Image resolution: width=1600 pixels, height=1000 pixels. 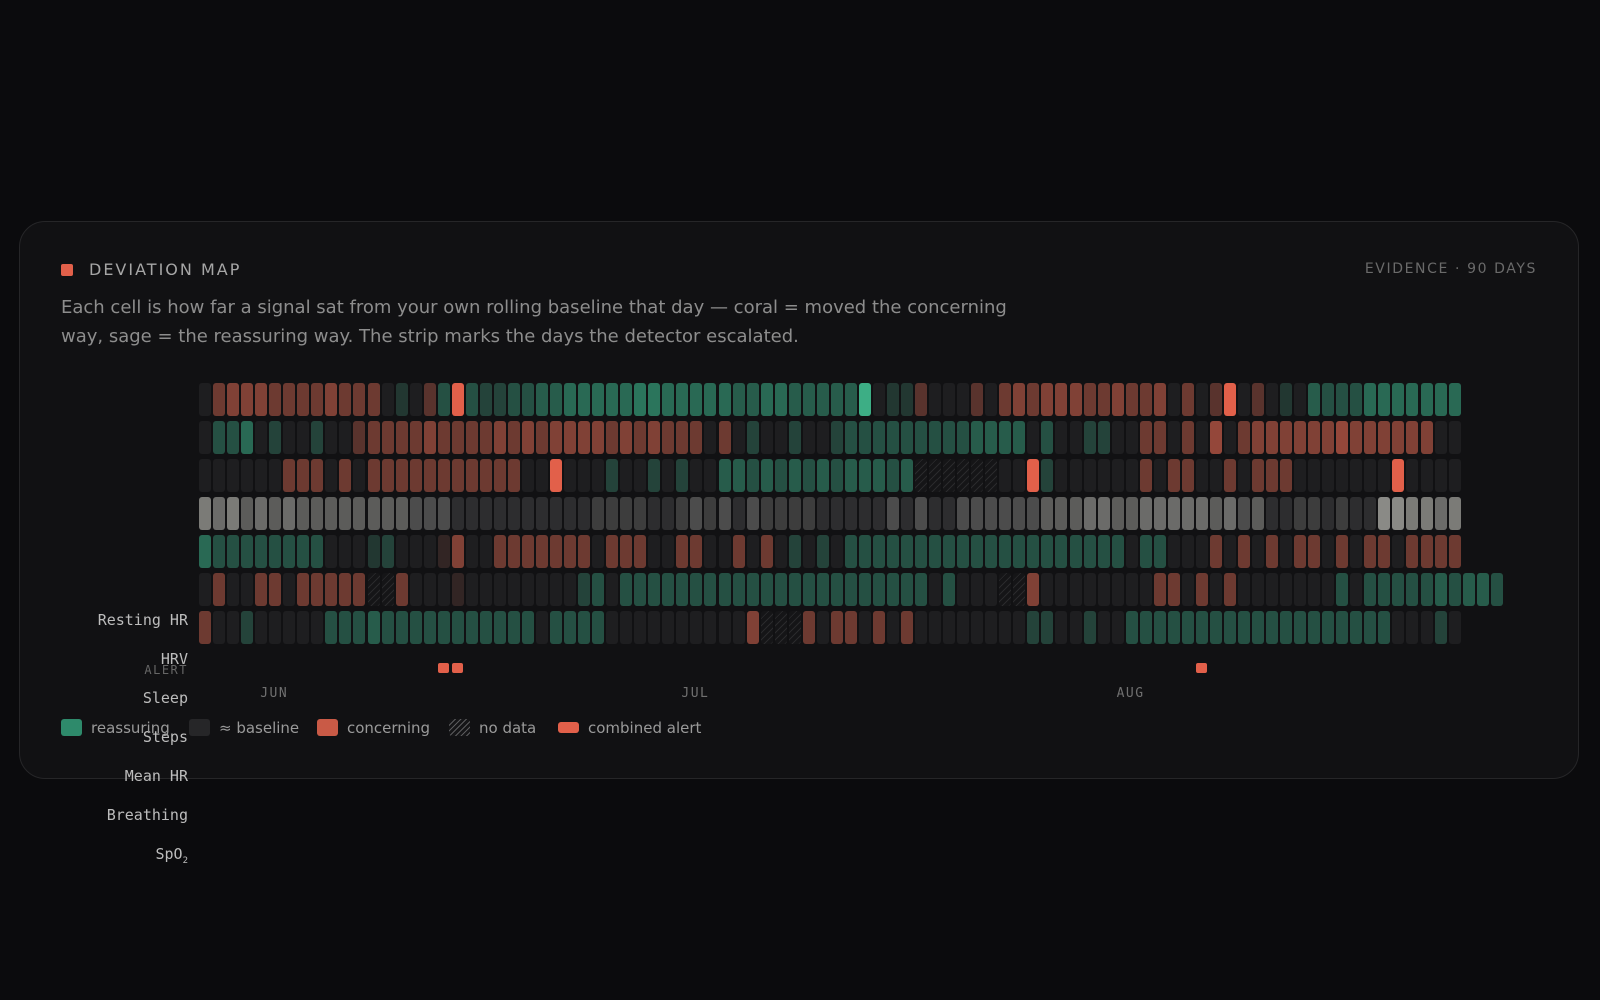 I want to click on card-header: DEVIATION MAP EVIDENCE · 90 DAYS, so click(x=799, y=270).